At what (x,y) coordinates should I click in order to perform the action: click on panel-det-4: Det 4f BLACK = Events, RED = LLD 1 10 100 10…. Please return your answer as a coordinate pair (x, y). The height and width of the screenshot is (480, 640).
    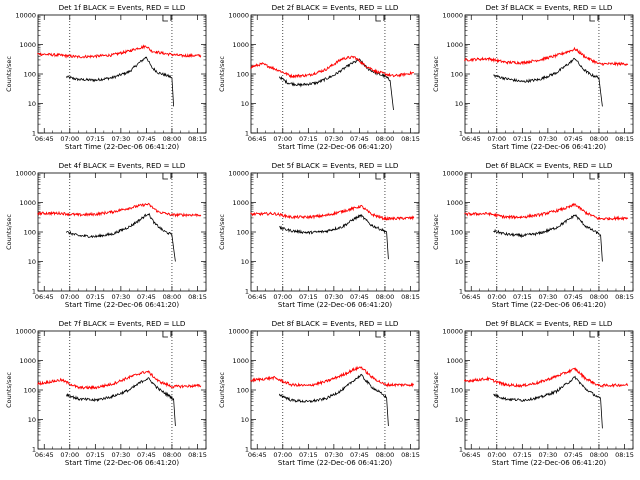
    Looking at the image, I should click on (106, 235).